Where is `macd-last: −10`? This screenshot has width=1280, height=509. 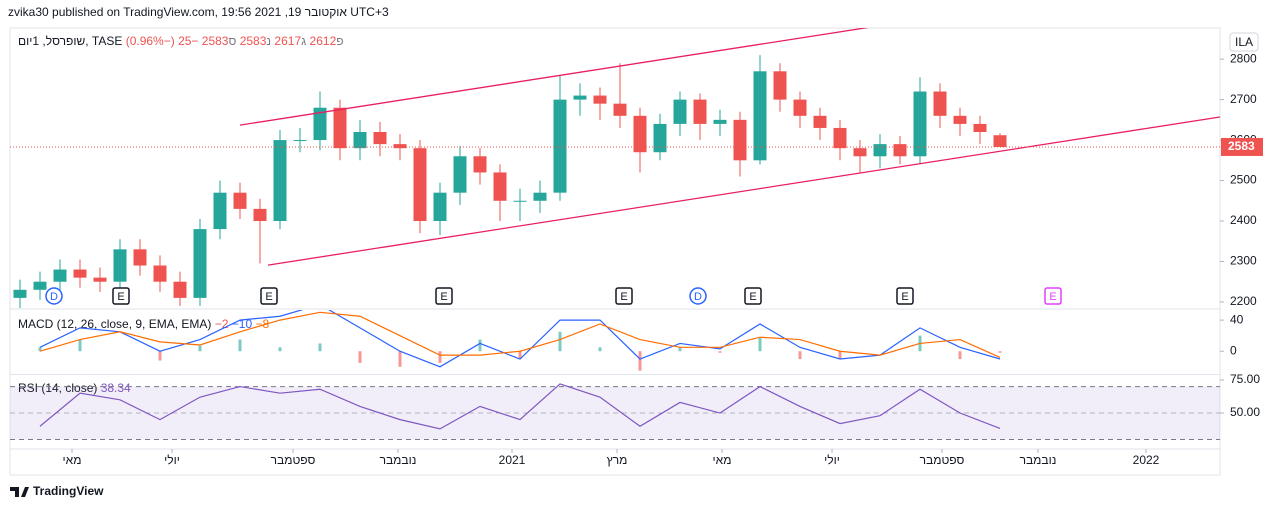
macd-last: −10 is located at coordinates (242, 324).